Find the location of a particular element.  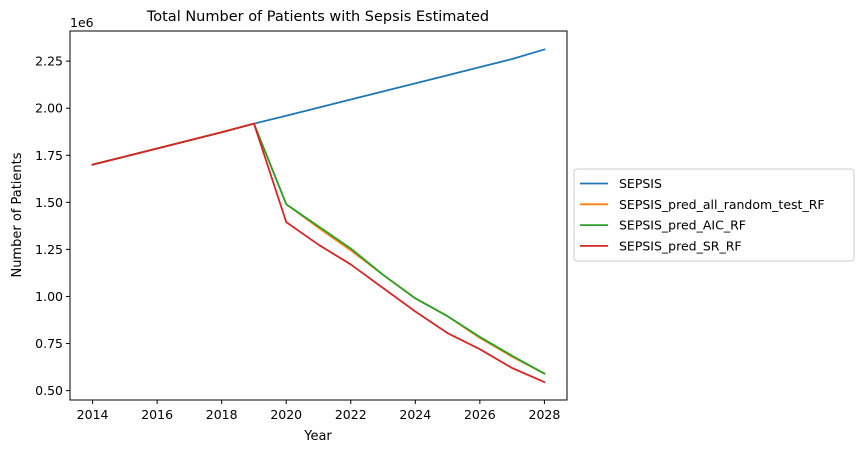

y-tick-label: 1.75 is located at coordinates (49, 155).